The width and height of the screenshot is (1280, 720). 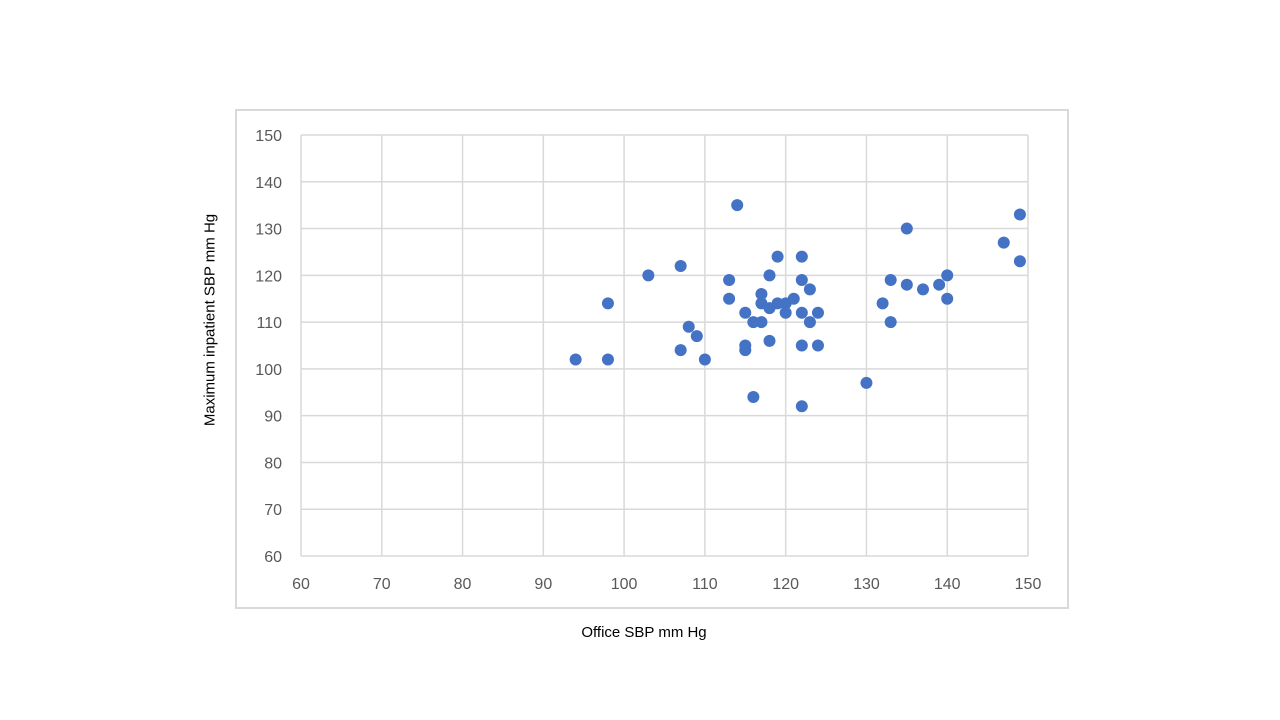 What do you see at coordinates (866, 584) in the screenshot?
I see `x-tick-label: 130` at bounding box center [866, 584].